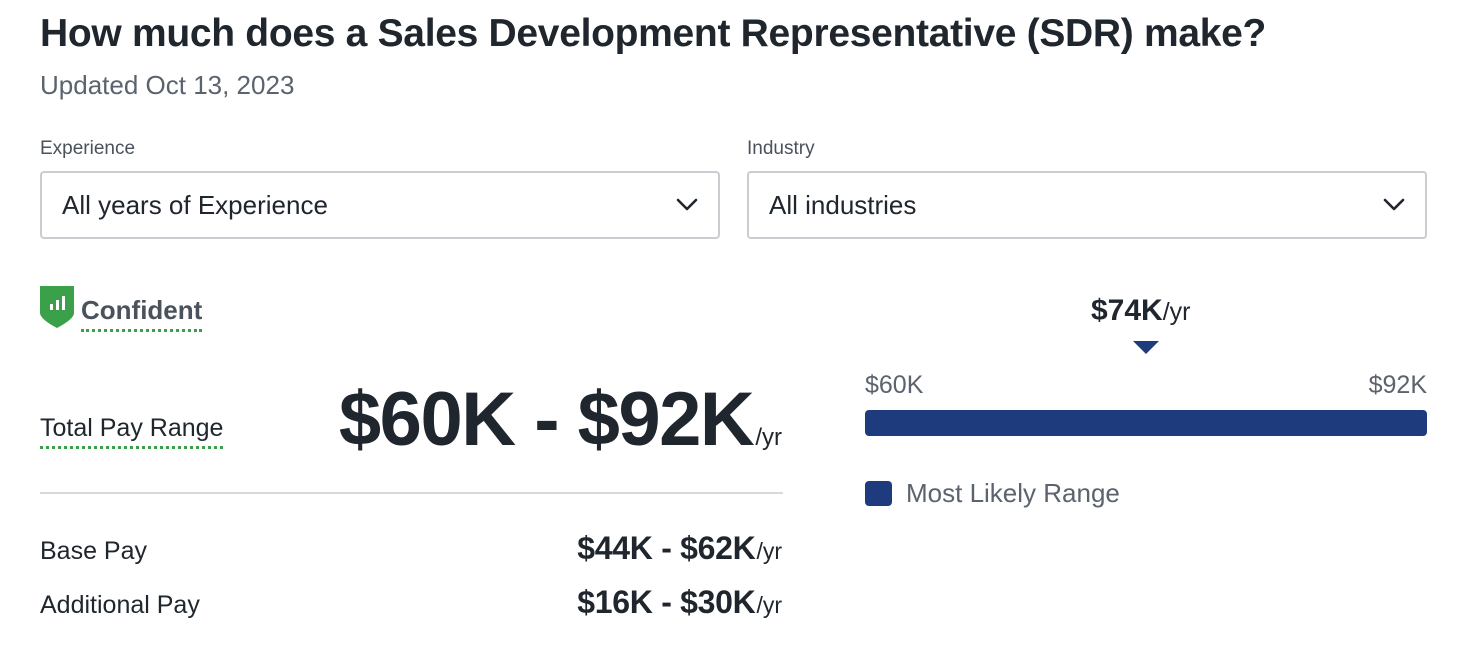  I want to click on total-pay-label: Total Pay Range, so click(132, 431).